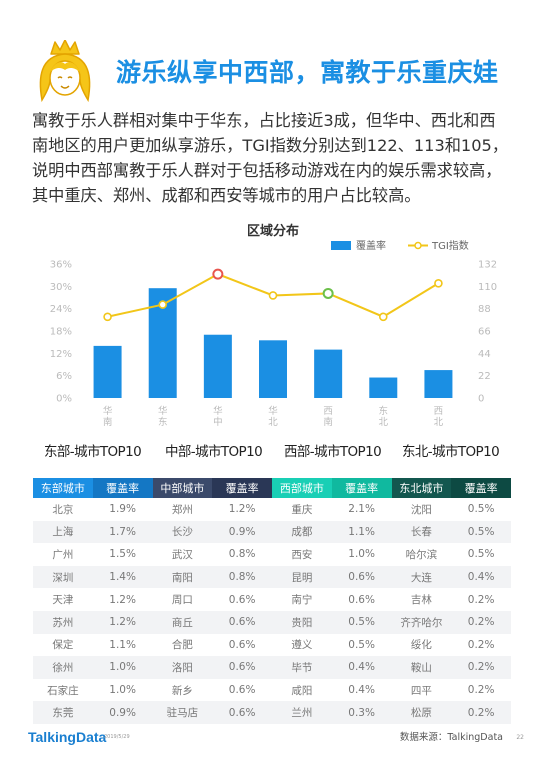  Describe the element at coordinates (272, 488) in the screenshot. I see `table-header-row: 东部城市 覆盖率 中部城市 覆盖率 西部城市 覆盖率 东北城市 覆盖率` at that location.